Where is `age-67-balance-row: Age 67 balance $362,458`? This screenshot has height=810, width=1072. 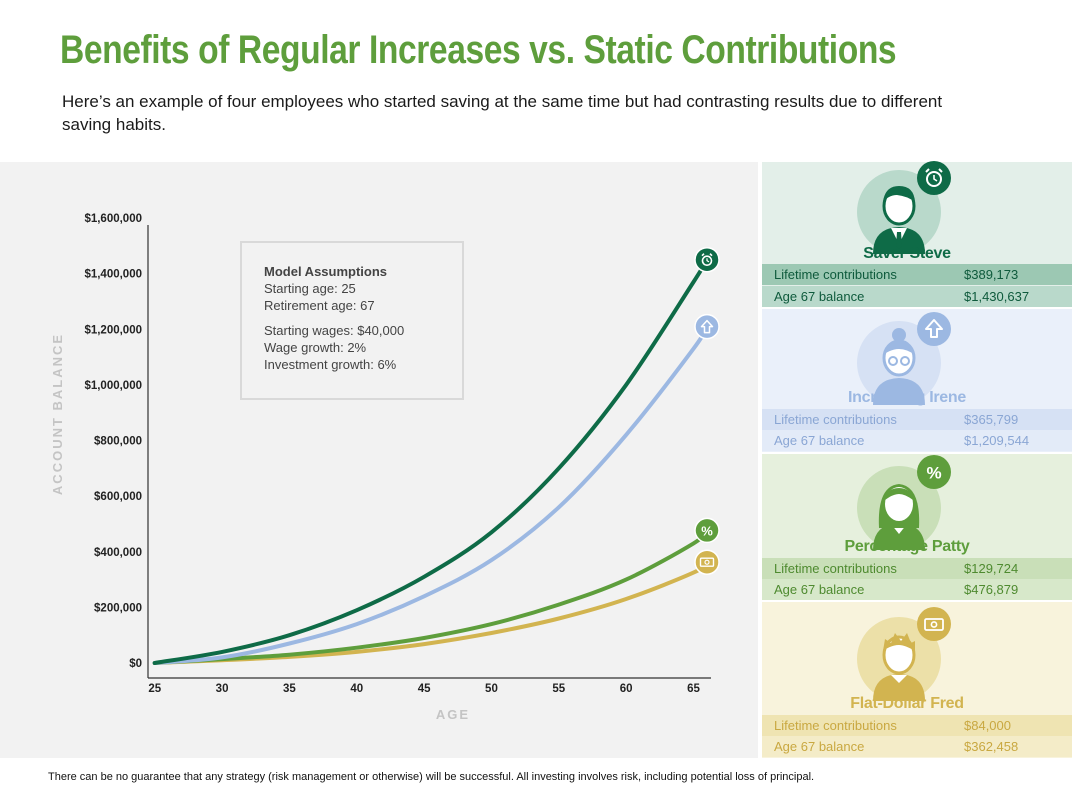
age-67-balance-row: Age 67 balance $362,458 is located at coordinates (917, 746).